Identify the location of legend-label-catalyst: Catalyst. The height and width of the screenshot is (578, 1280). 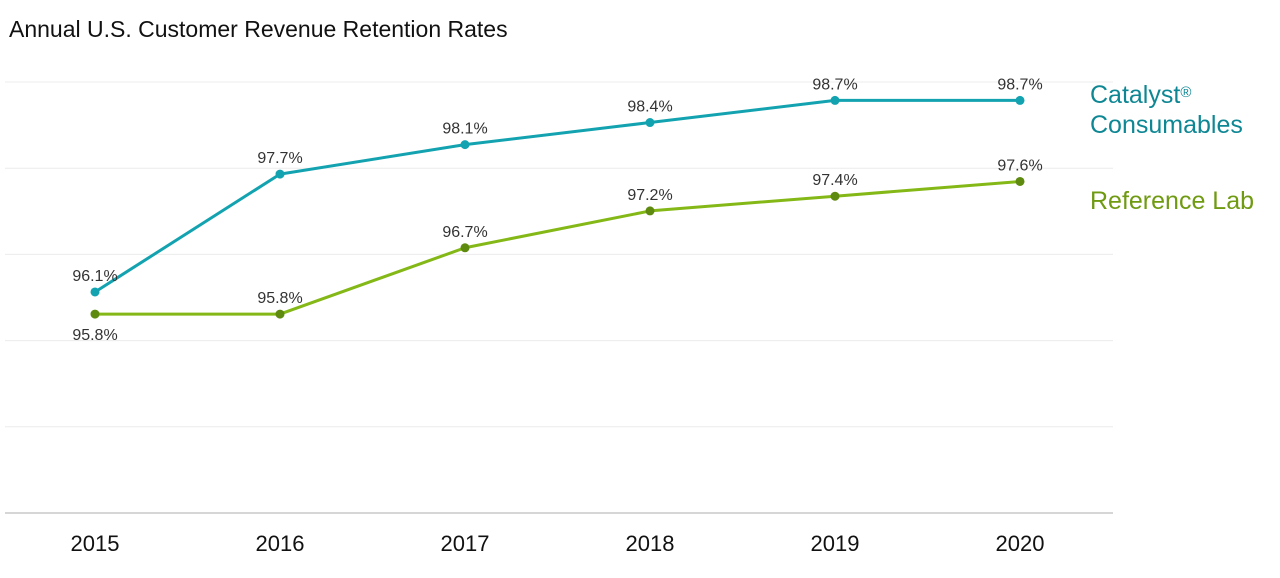
(1135, 95).